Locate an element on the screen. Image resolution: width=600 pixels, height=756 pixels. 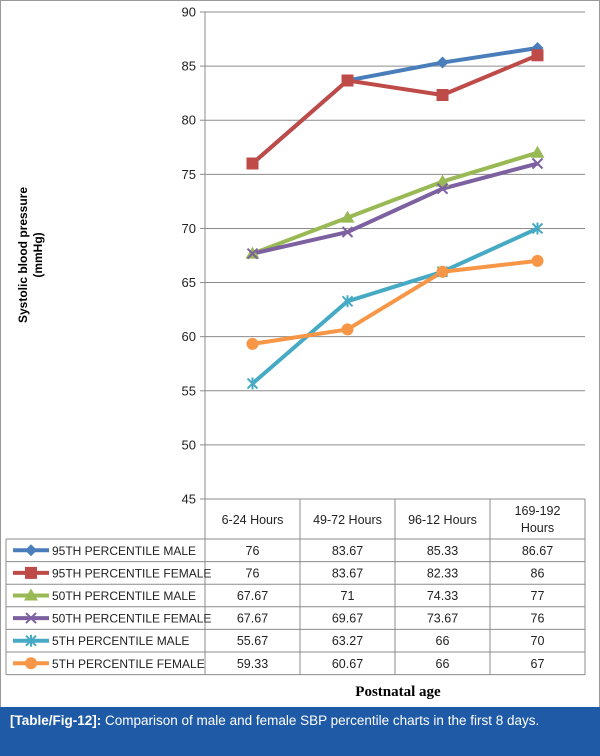
y-tick-label: 85 is located at coordinates (189, 66).